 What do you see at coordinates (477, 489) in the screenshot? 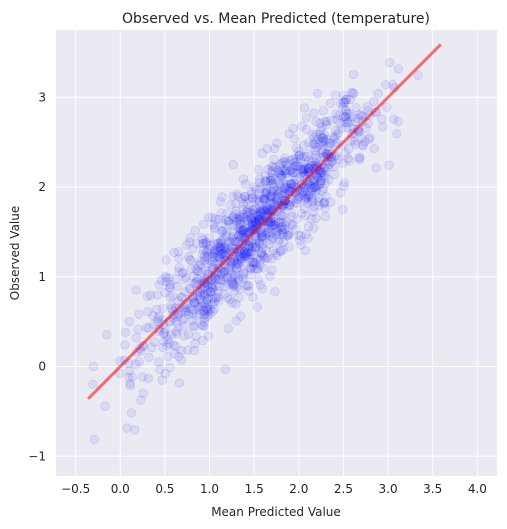
I see `x-tick-label: 4.0` at bounding box center [477, 489].